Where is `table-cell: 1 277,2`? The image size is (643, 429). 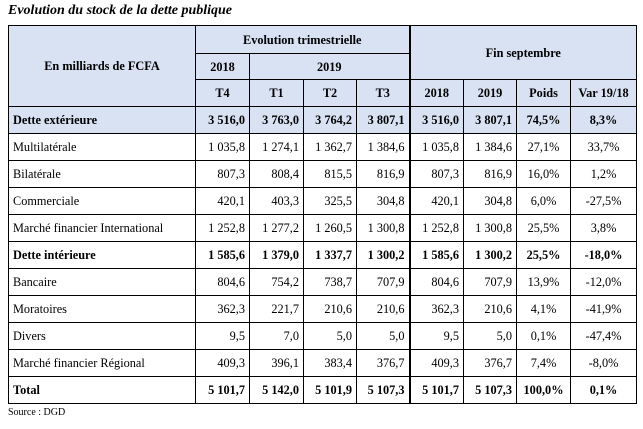
table-cell: 1 277,2 is located at coordinates (276, 228).